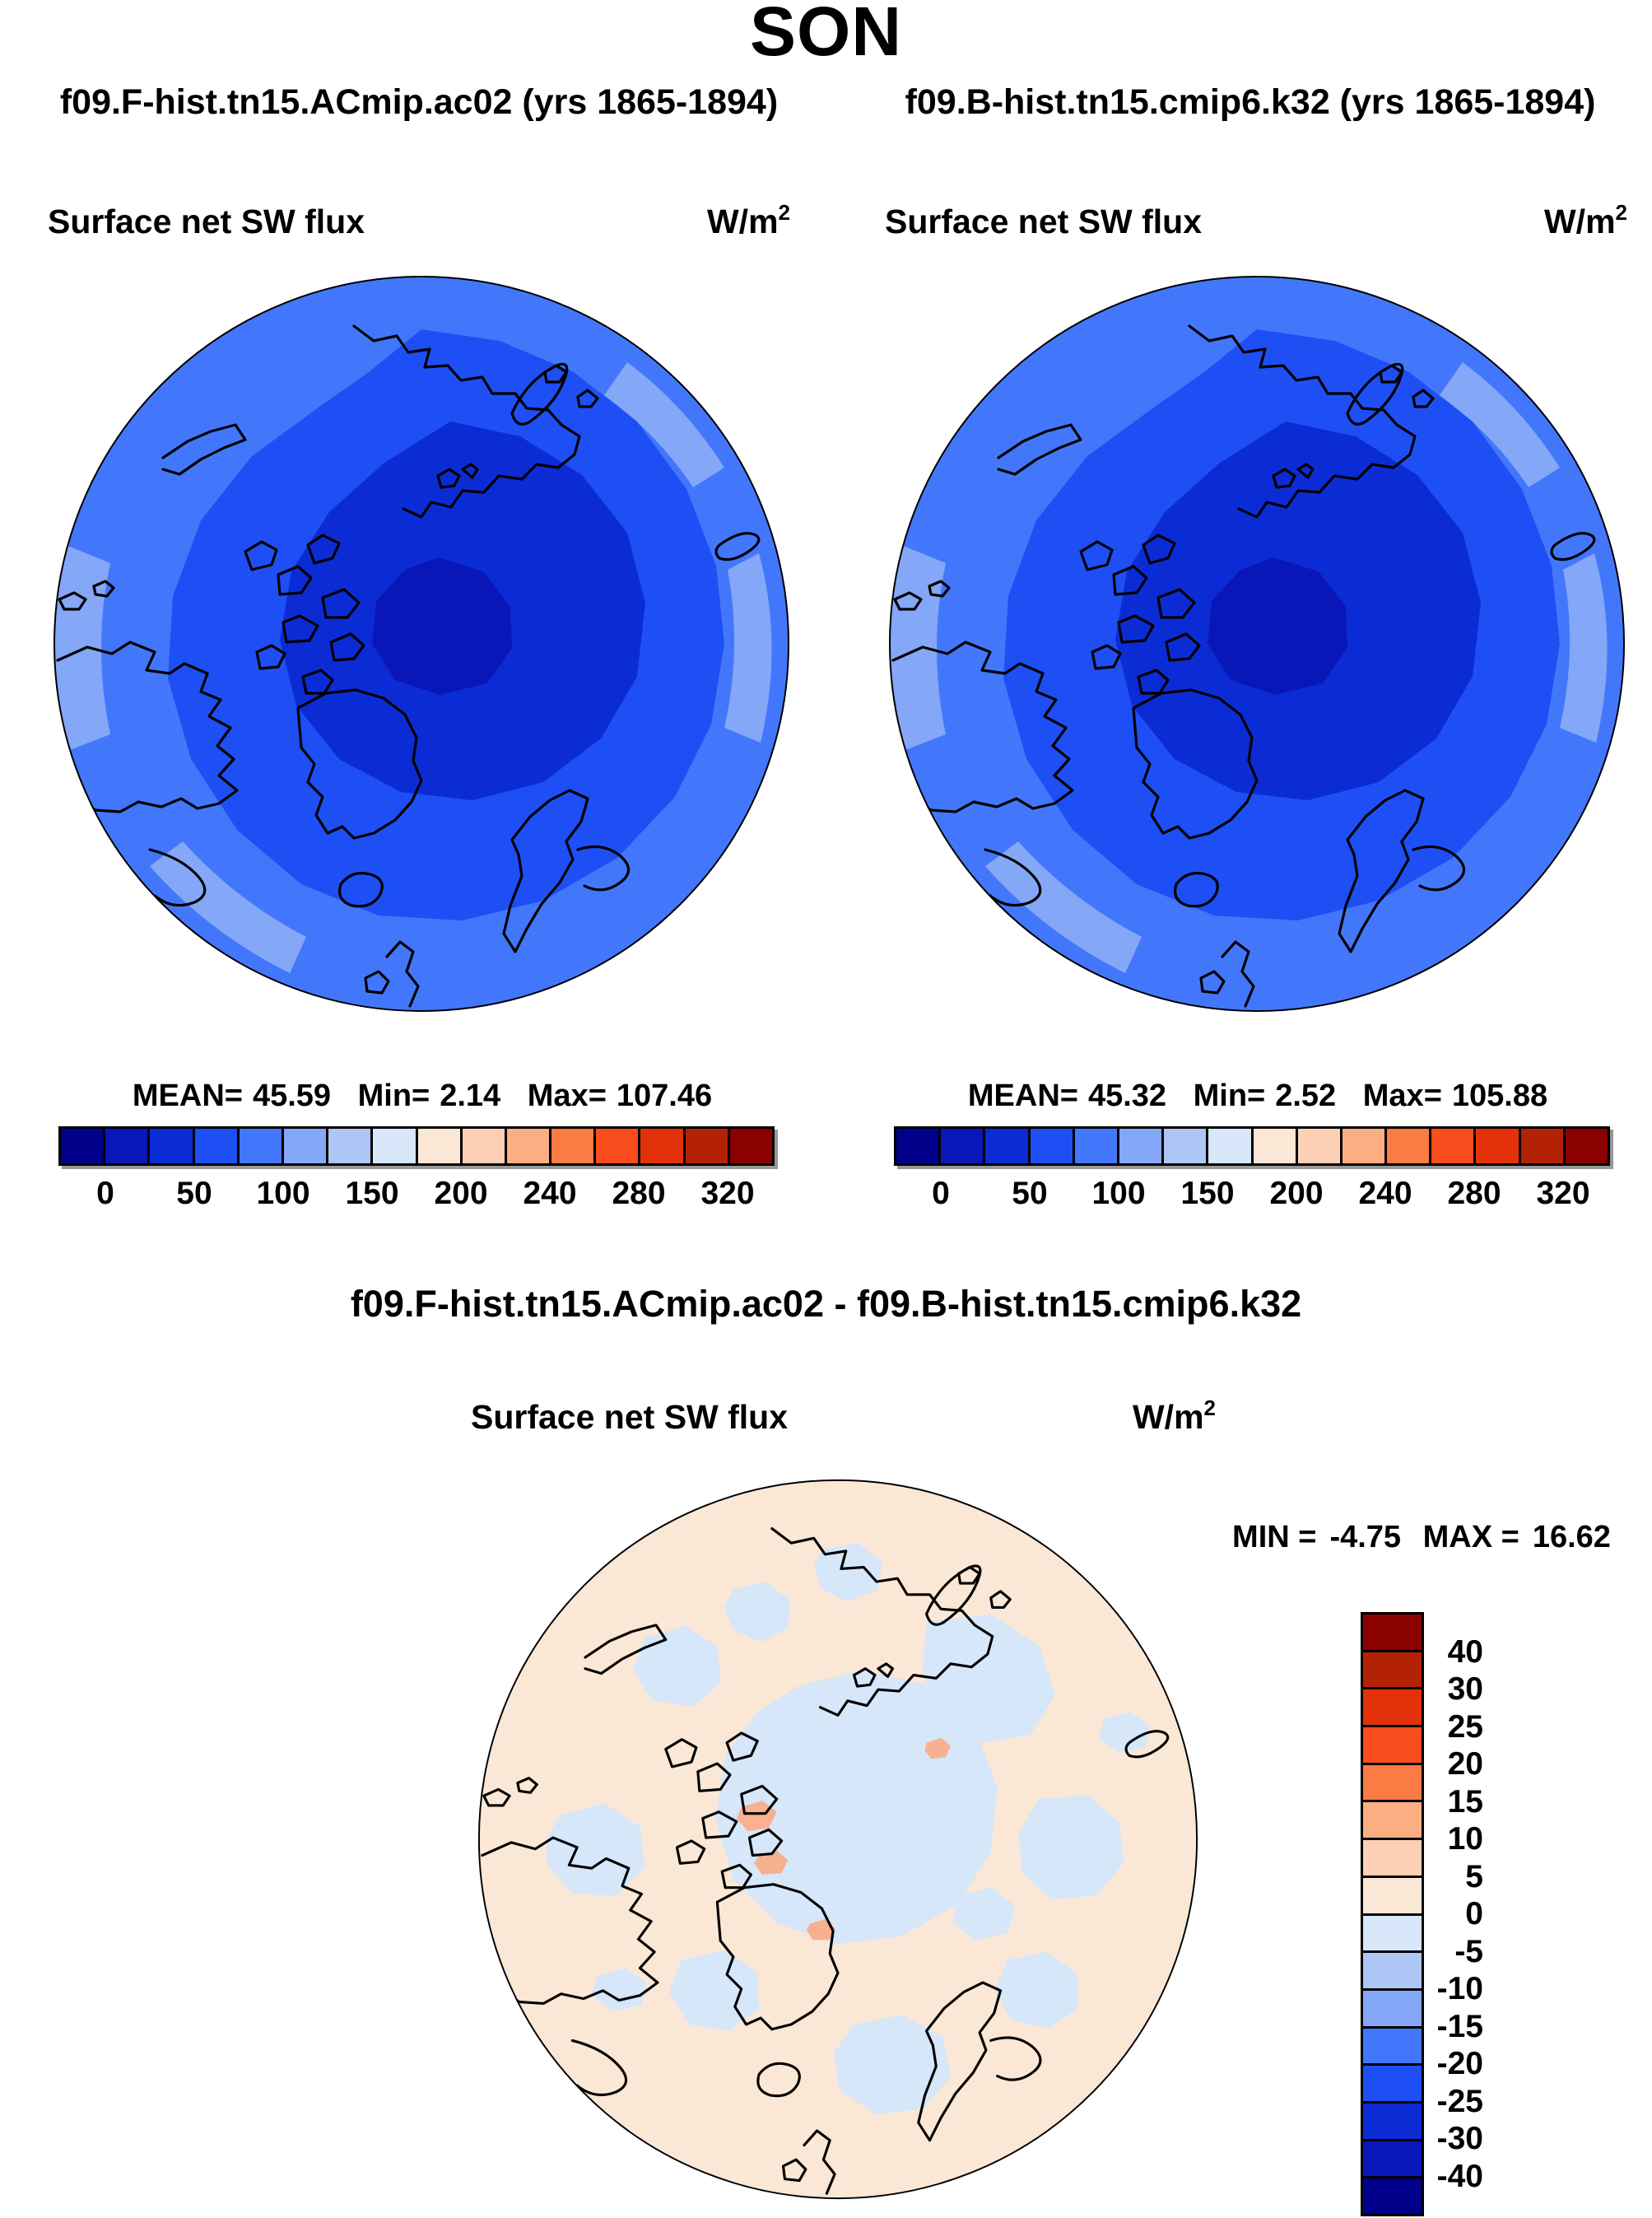 The width and height of the screenshot is (1652, 2218). Describe the element at coordinates (1465, 1651) in the screenshot. I see `colorbar-tick-label: 40` at that location.